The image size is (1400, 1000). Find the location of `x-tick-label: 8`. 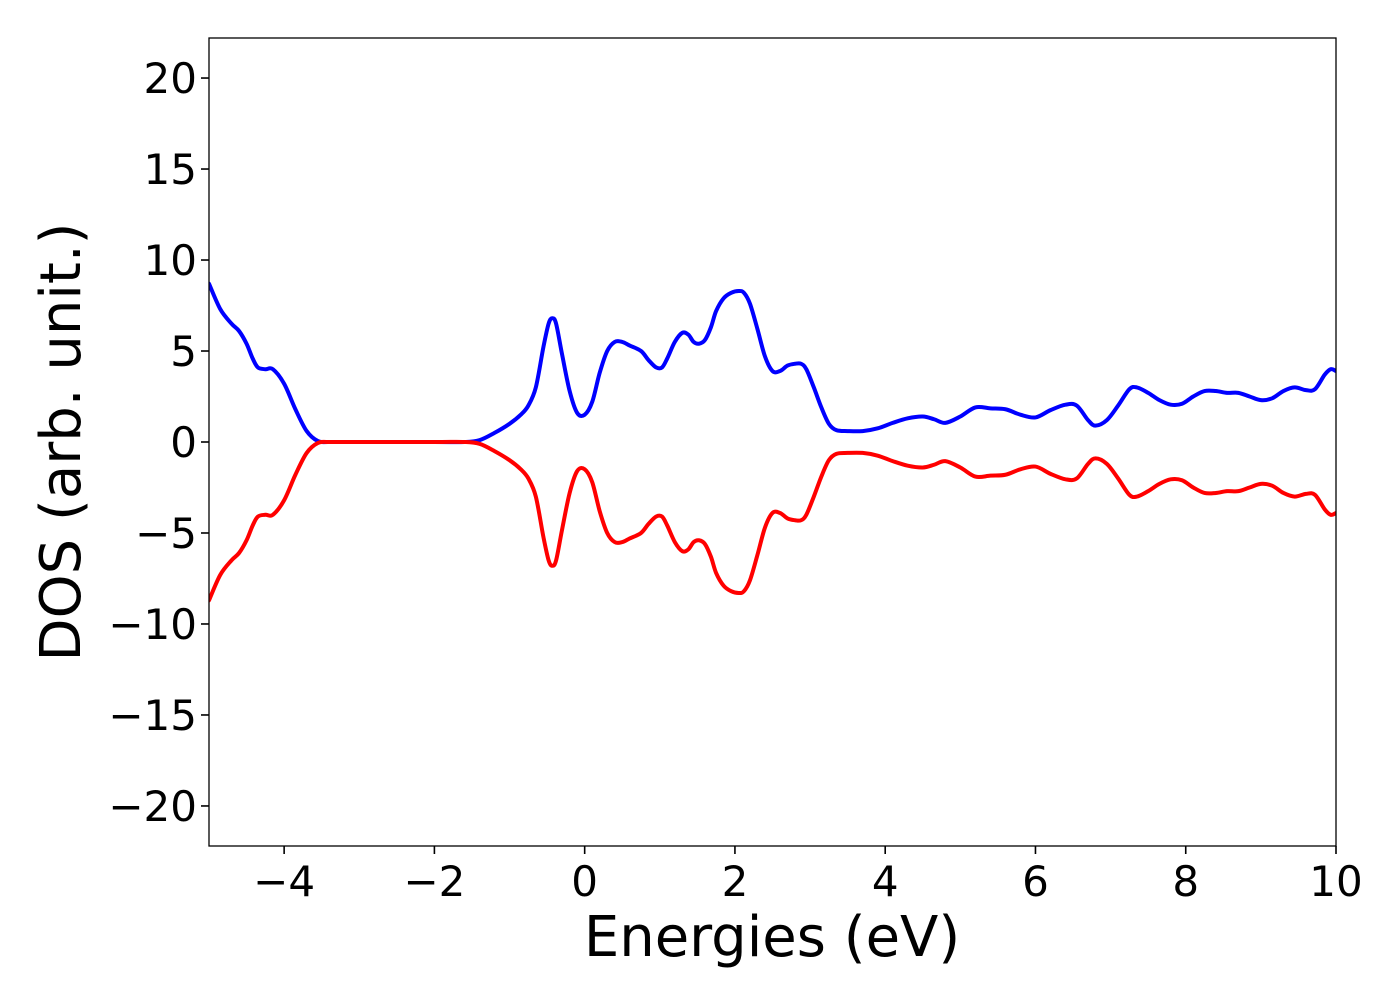

x-tick-label: 8 is located at coordinates (1185, 881).